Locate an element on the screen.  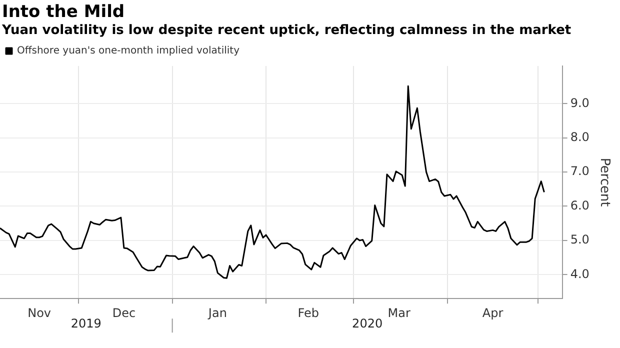
legend-label: Offshore yuan's one-month implied volatility is located at coordinates (128, 51).